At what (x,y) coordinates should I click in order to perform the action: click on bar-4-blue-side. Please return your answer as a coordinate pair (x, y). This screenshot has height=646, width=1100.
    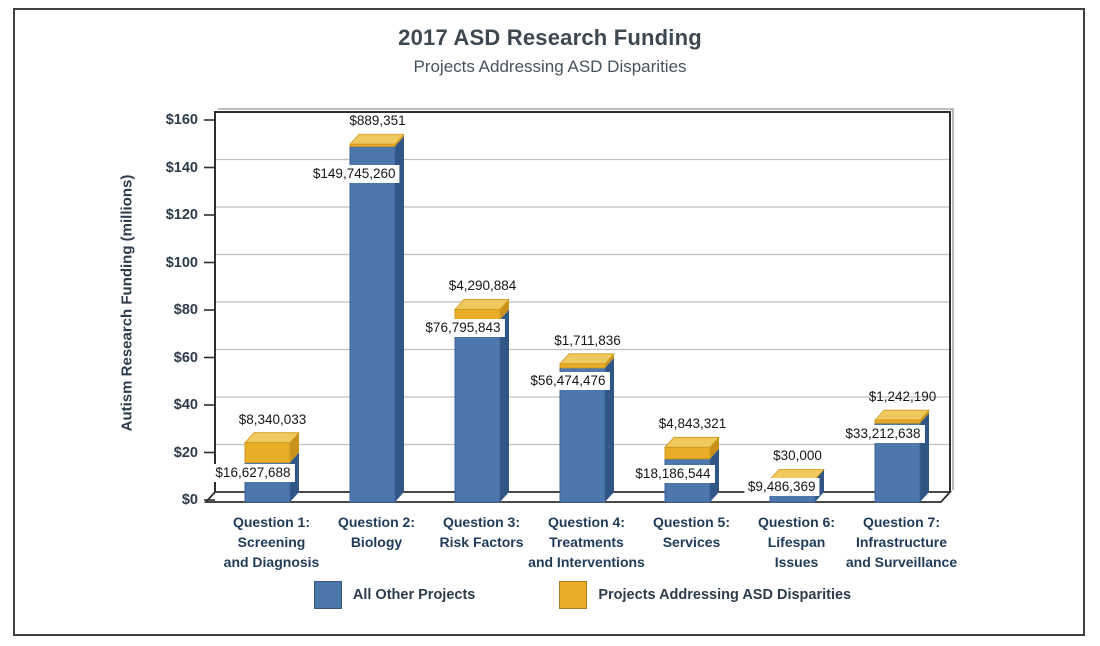
    Looking at the image, I should click on (609, 429).